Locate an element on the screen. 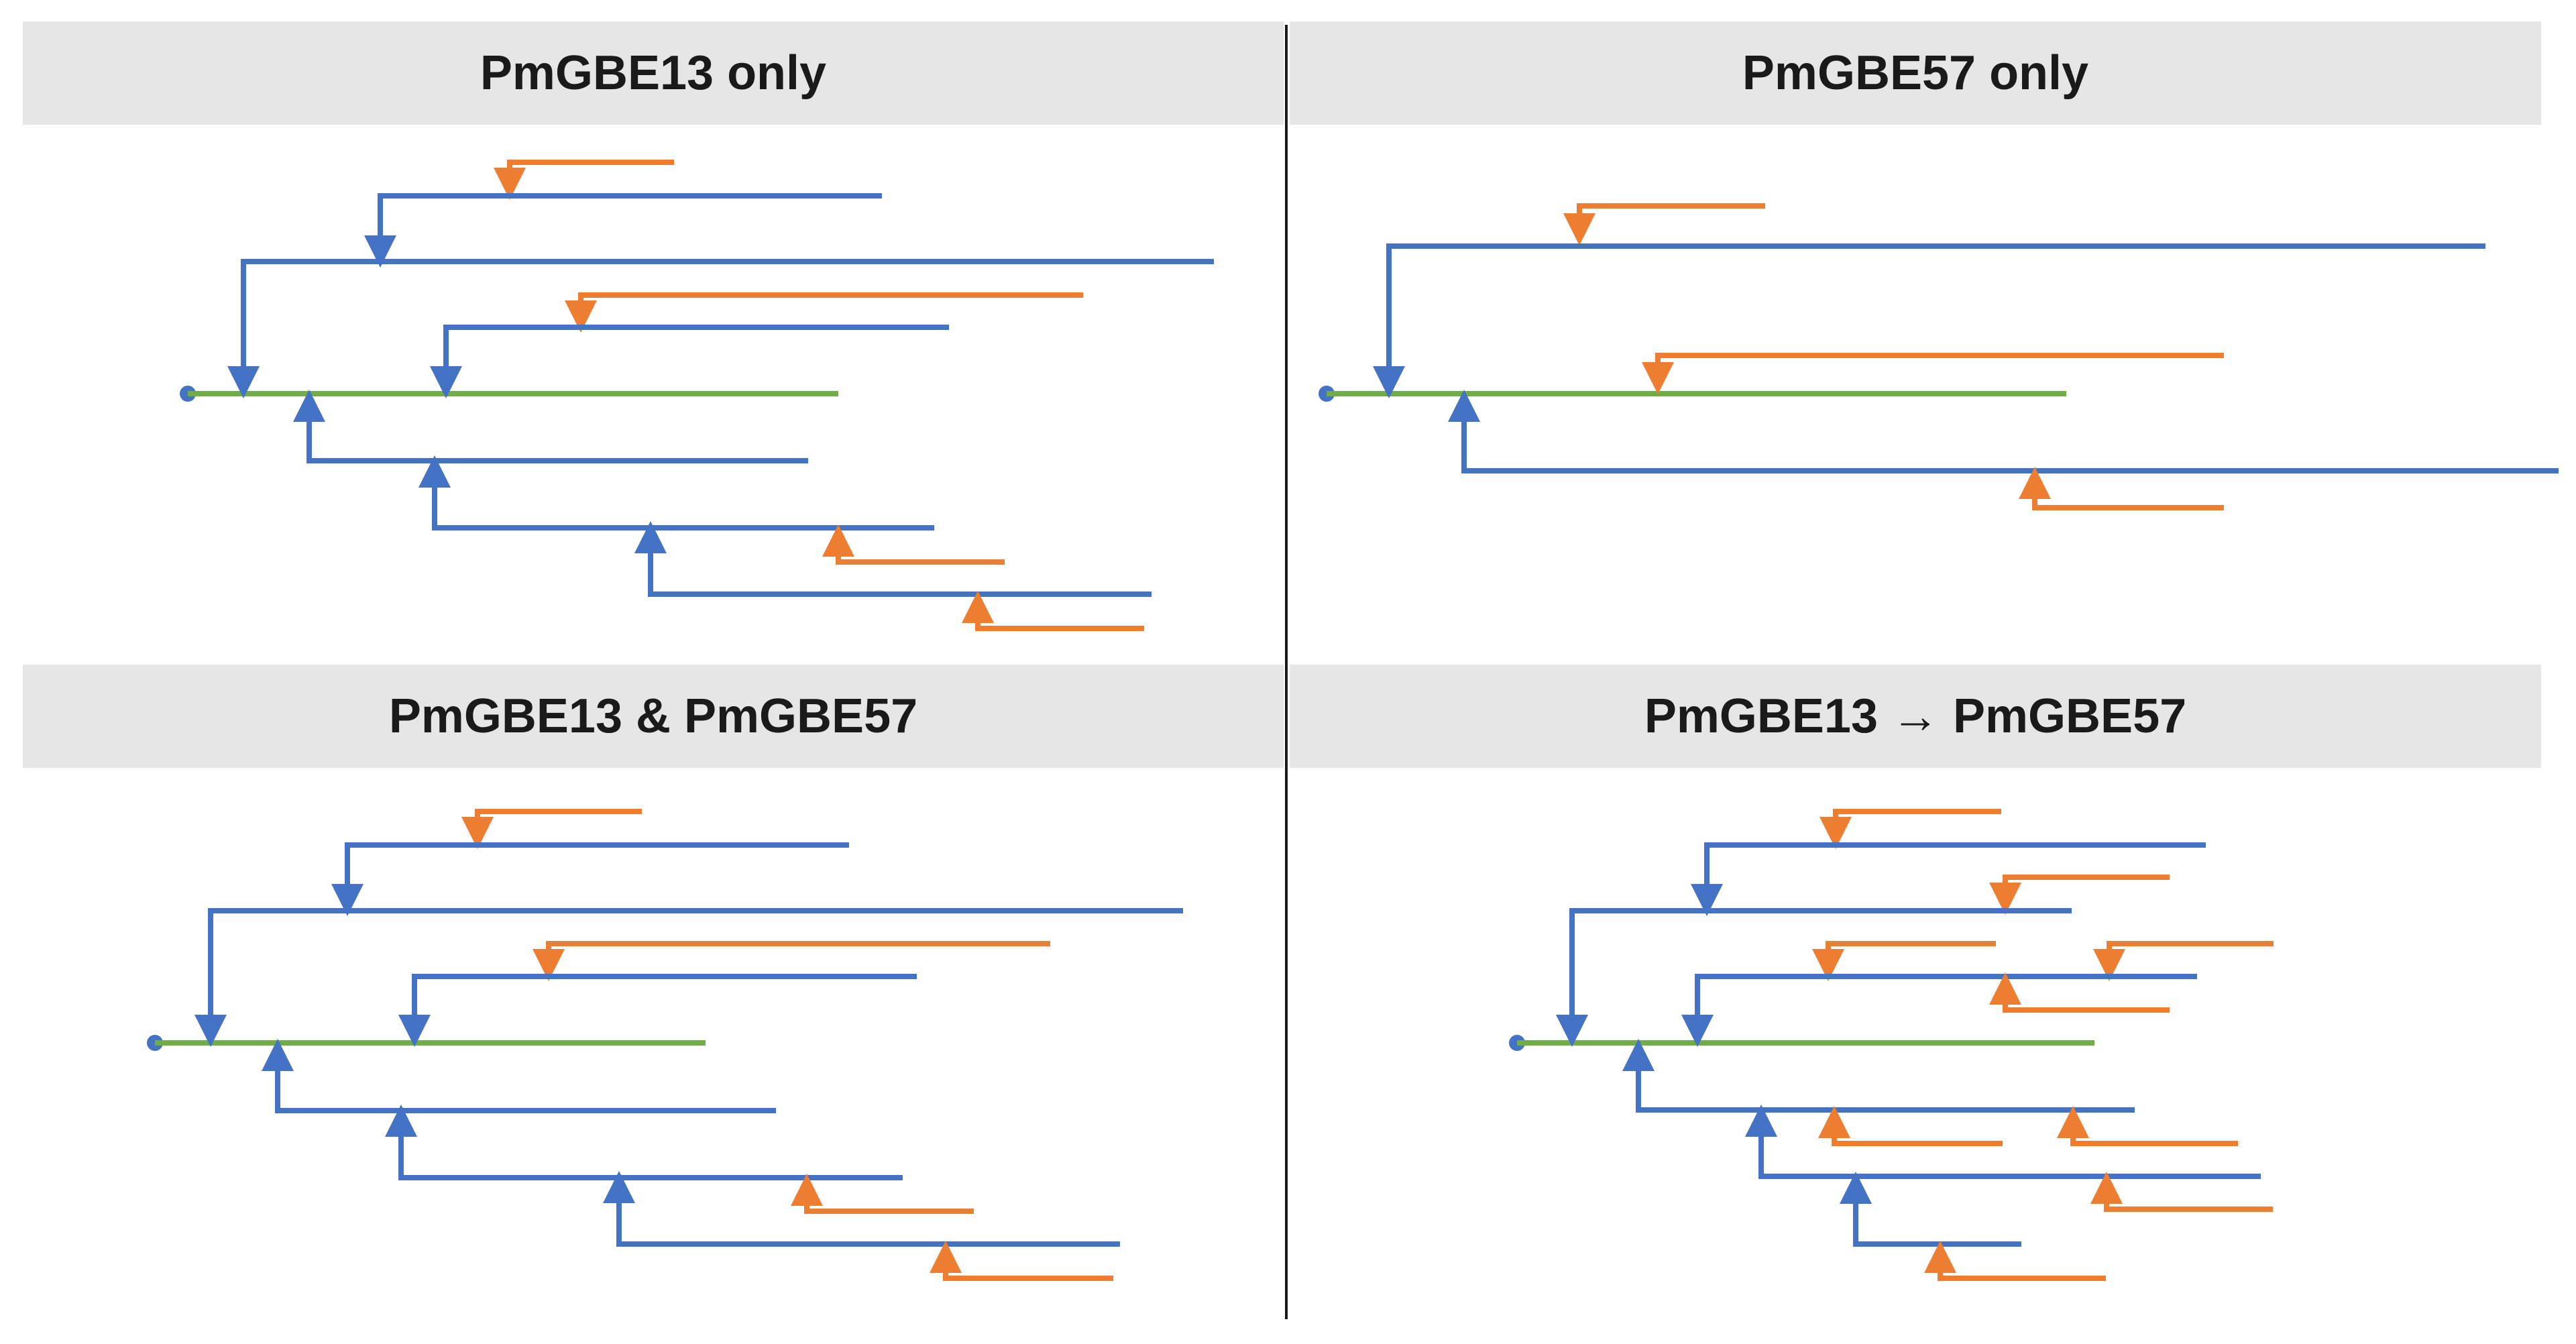 This screenshot has height=1344, width=2576. panel-title-pmgbe13-only: PmGBE13 only is located at coordinates (653, 73).